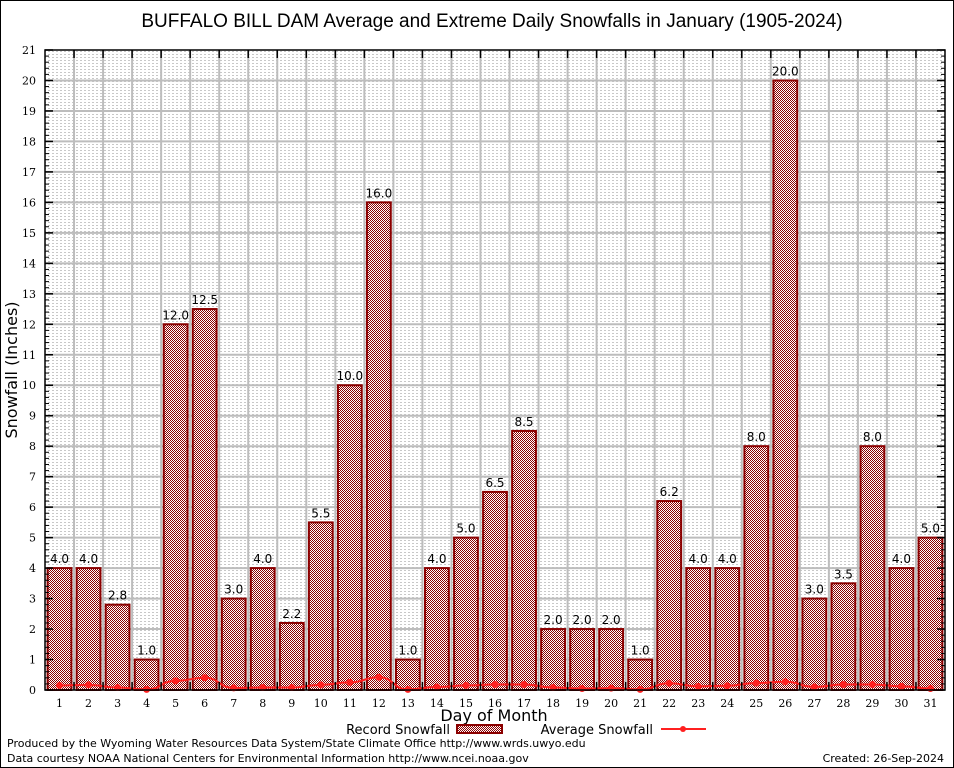  Describe the element at coordinates (437, 703) in the screenshot. I see `x-tick-label: 14` at that location.